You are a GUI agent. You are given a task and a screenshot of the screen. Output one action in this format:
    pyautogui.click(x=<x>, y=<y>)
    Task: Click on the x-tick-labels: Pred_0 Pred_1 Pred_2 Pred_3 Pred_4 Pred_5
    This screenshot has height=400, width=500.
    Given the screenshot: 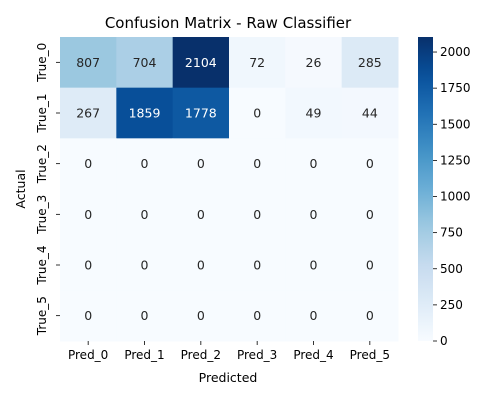 What is the action you would take?
    pyautogui.click(x=229, y=351)
    